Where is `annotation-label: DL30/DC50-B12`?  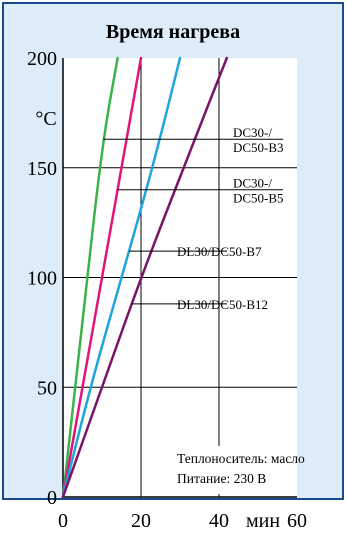 annotation-label: DL30/DC50-B12 is located at coordinates (222, 304).